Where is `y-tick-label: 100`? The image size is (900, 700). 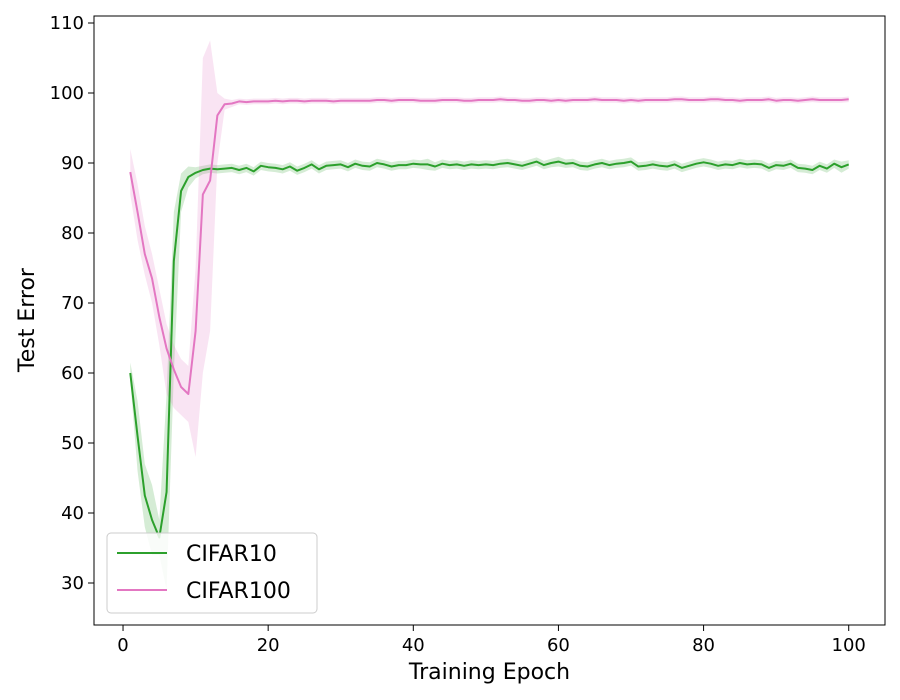
y-tick-label: 100 is located at coordinates (67, 93).